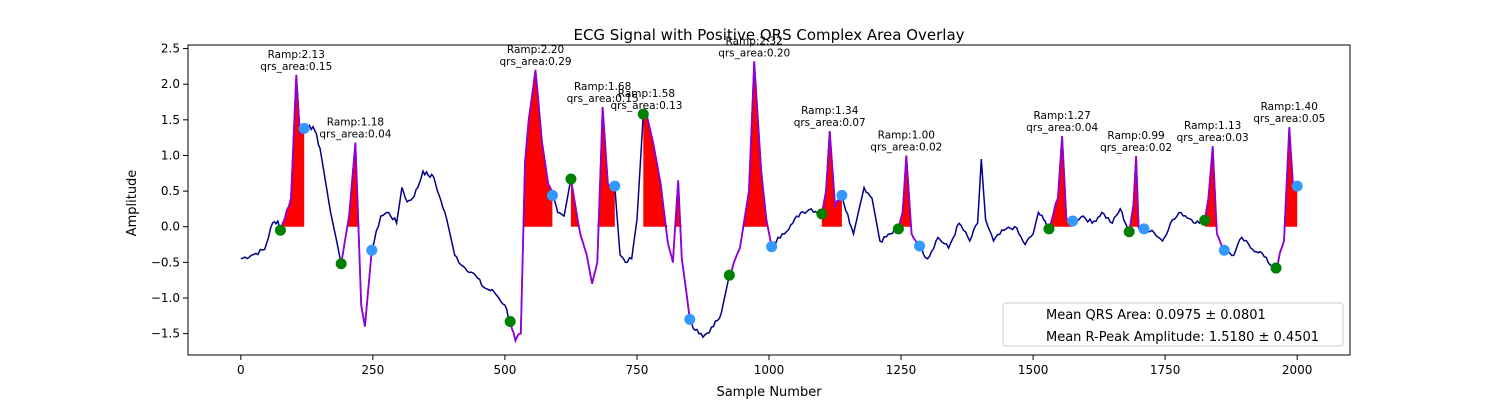 The image size is (1500, 400). What do you see at coordinates (535, 50) in the screenshot?
I see `r-amp-label-3: Ramp:2.20` at bounding box center [535, 50].